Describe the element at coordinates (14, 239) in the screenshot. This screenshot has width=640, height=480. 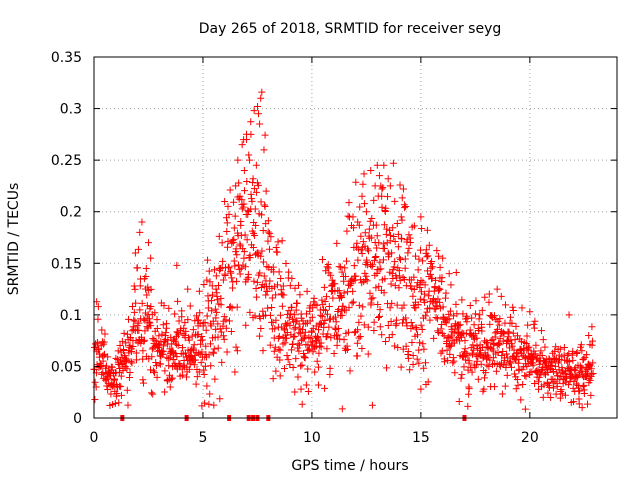
I see `y-axis-label: SRMTID / TECUs` at that location.